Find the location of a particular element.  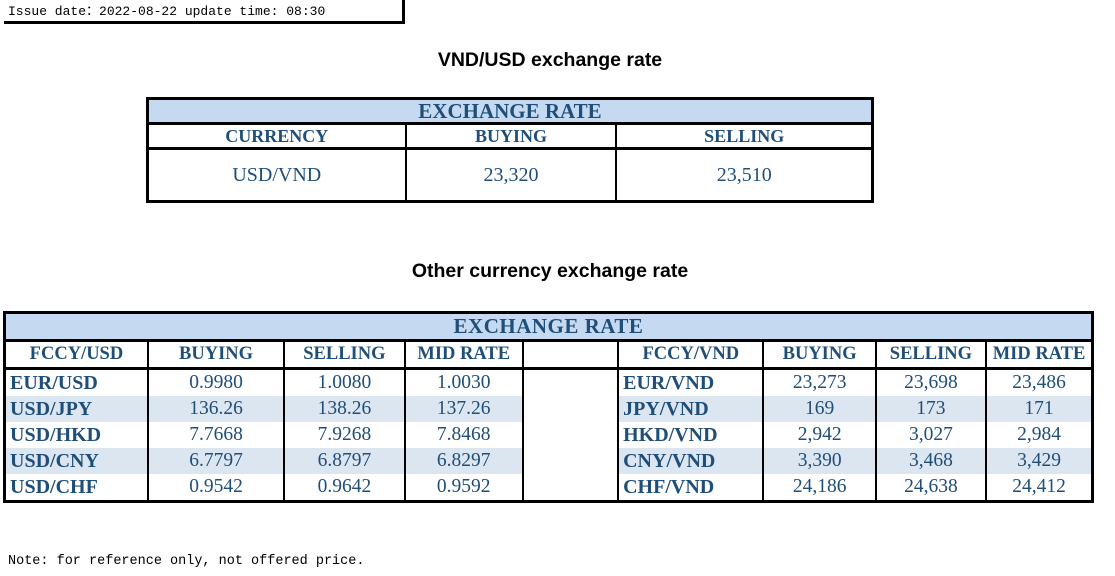

cell-lsell: 1.0080 is located at coordinates (345, 382).